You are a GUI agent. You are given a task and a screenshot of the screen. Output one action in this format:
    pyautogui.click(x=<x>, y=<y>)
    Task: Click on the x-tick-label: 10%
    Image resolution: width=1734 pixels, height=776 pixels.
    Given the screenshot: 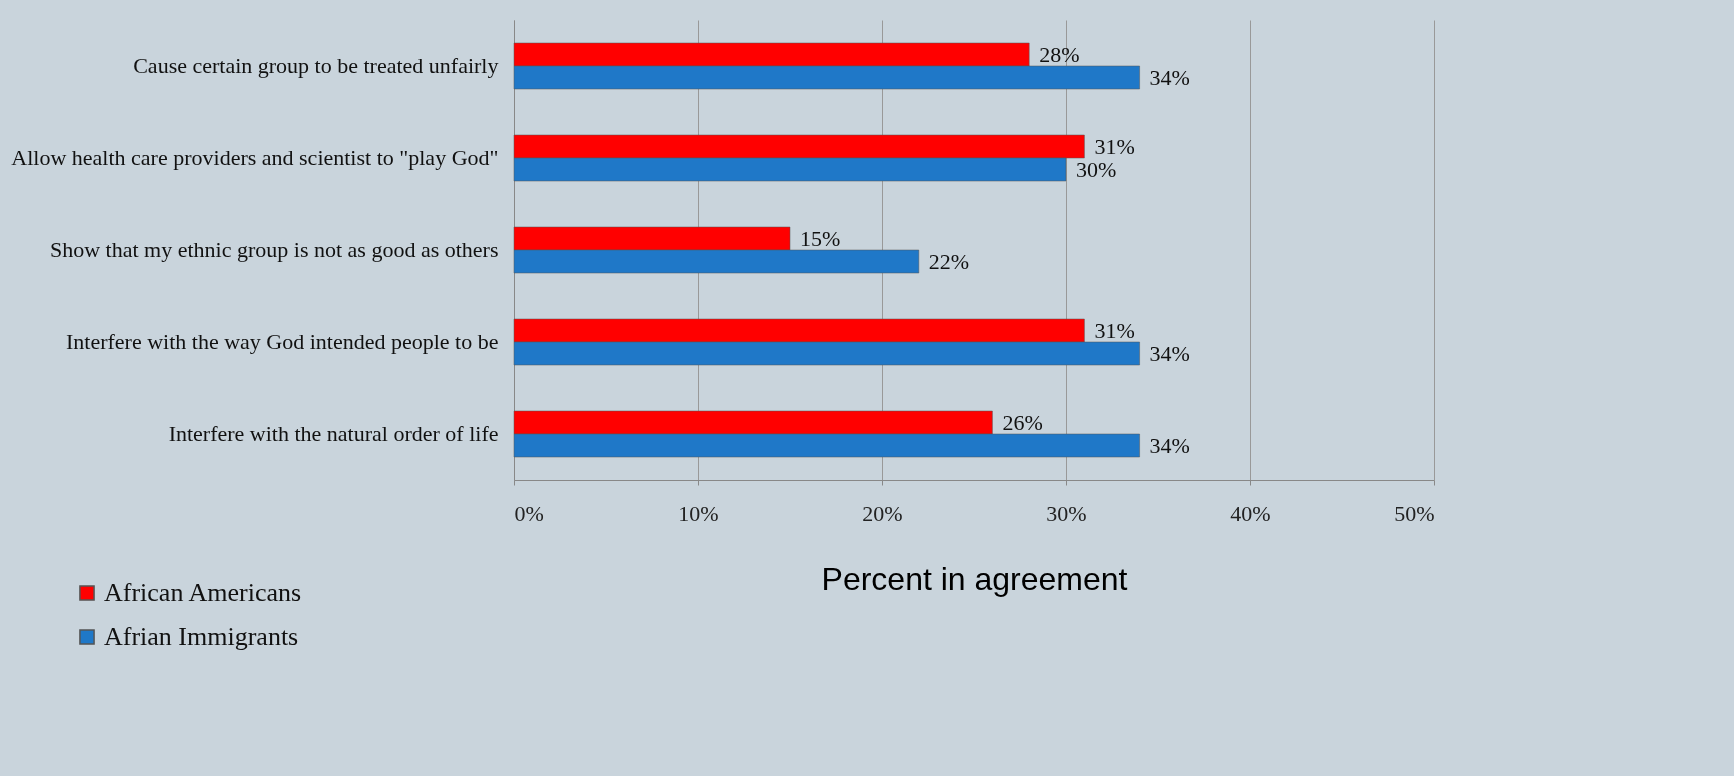 What is the action you would take?
    pyautogui.click(x=698, y=513)
    